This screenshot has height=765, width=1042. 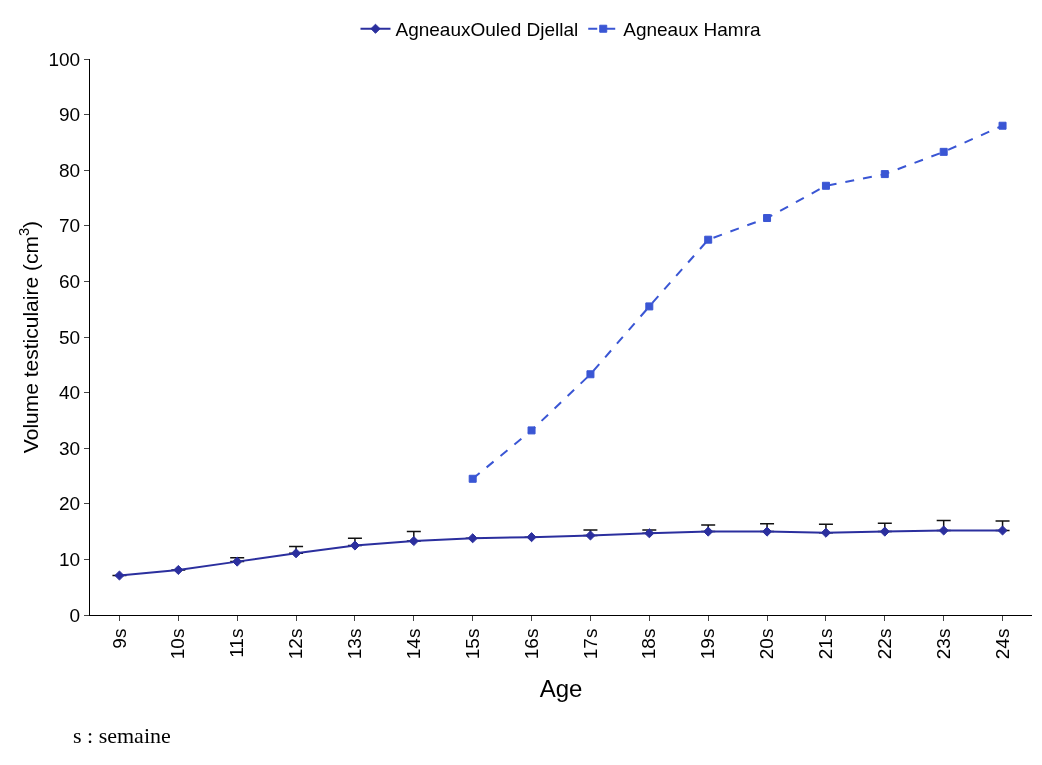 What do you see at coordinates (826, 644) in the screenshot?
I see `x-tick-label: 21s` at bounding box center [826, 644].